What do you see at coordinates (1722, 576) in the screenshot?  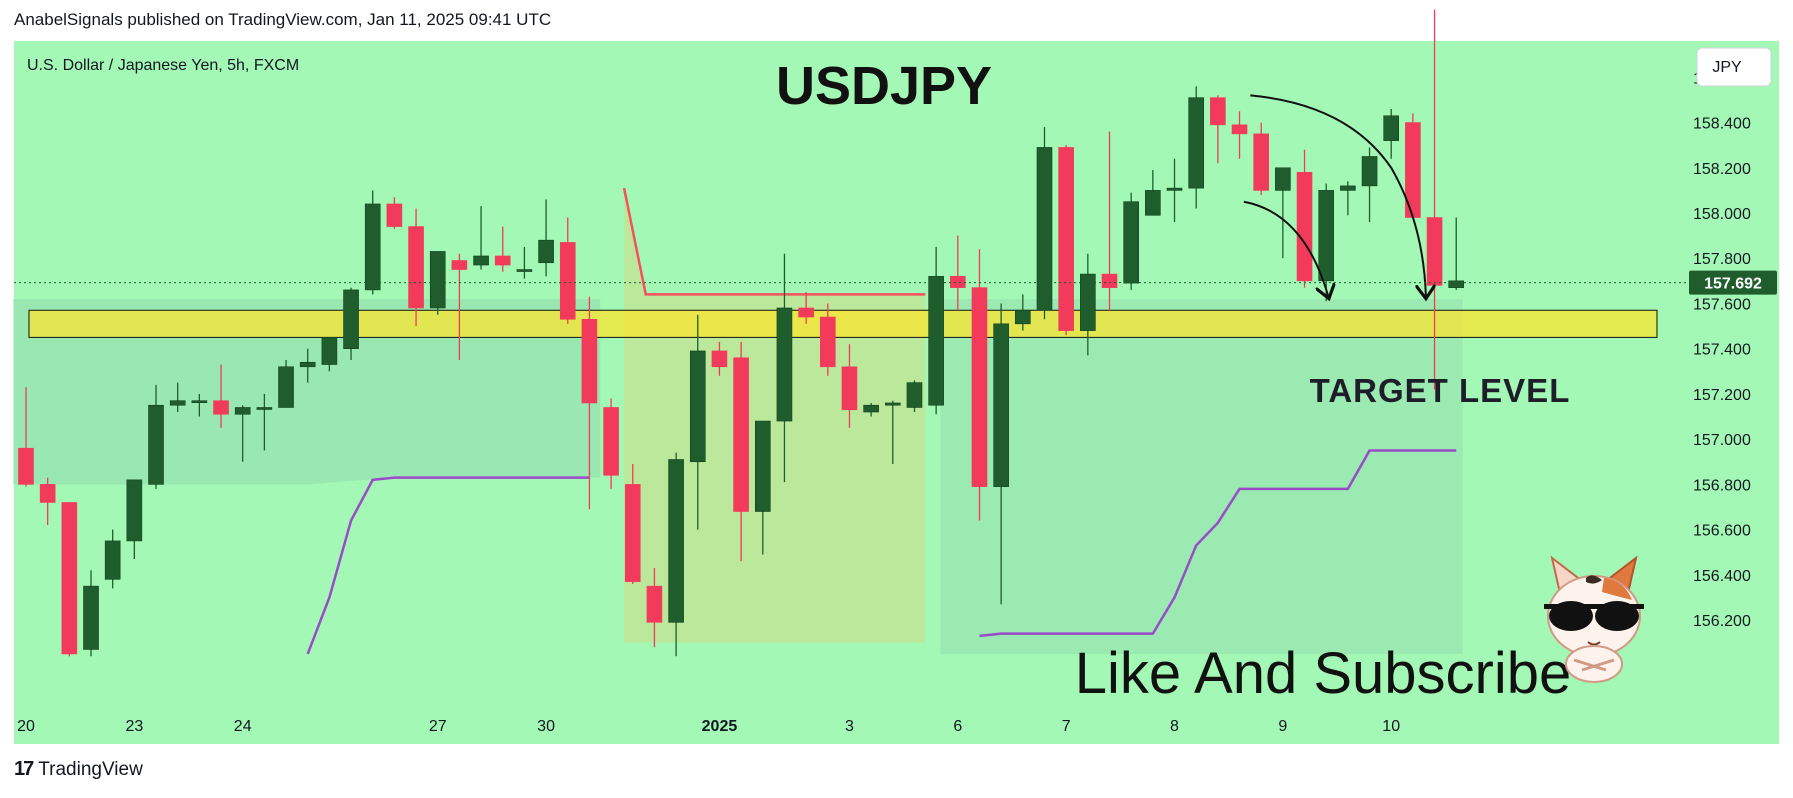 I see `price-tick-label: 156.400` at bounding box center [1722, 576].